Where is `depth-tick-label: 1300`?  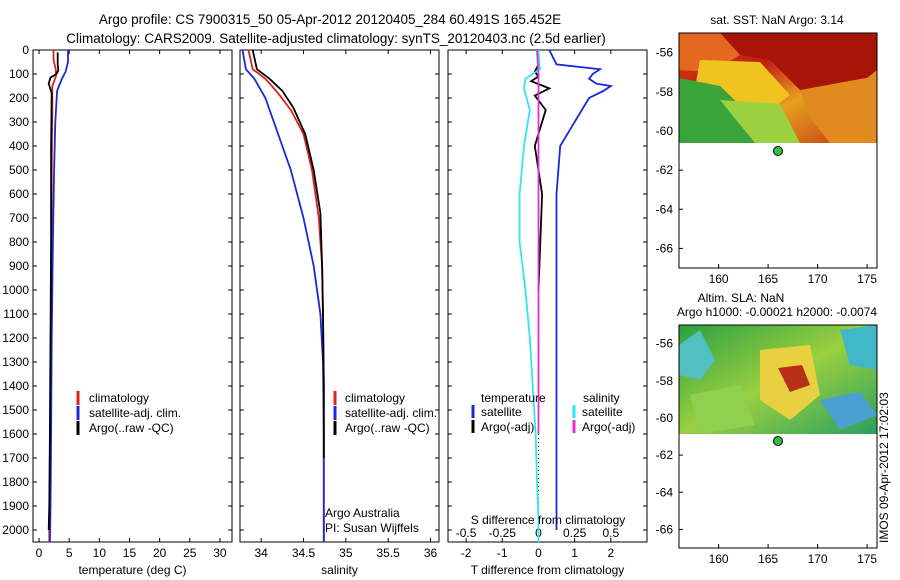
depth-tick-label: 1300 is located at coordinates (15, 362).